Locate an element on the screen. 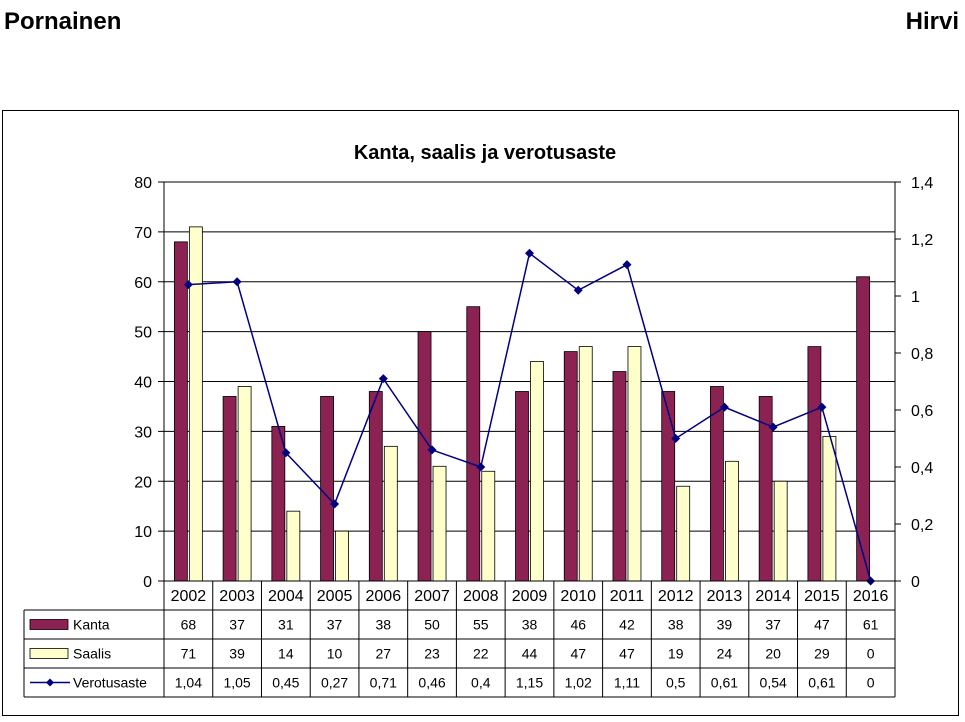 The image size is (965, 722). right-tick-label: 0,8 is located at coordinates (922, 354).